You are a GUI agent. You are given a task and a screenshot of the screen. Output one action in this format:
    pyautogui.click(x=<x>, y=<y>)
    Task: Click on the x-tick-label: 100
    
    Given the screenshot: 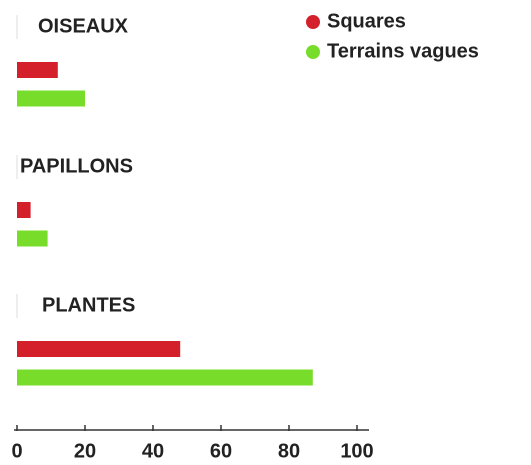 What is the action you would take?
    pyautogui.click(x=356, y=451)
    